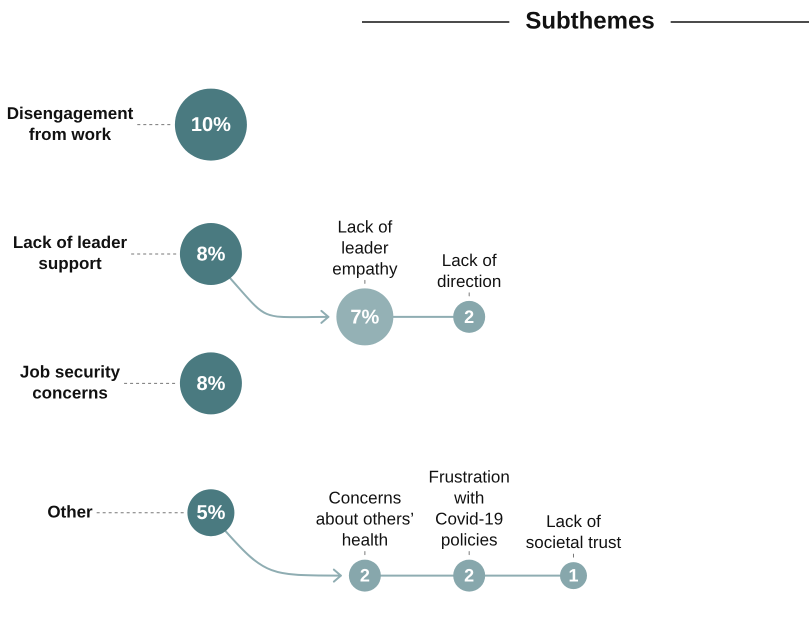 The image size is (809, 632). What do you see at coordinates (365, 317) in the screenshot?
I see `data-label: 7%` at bounding box center [365, 317].